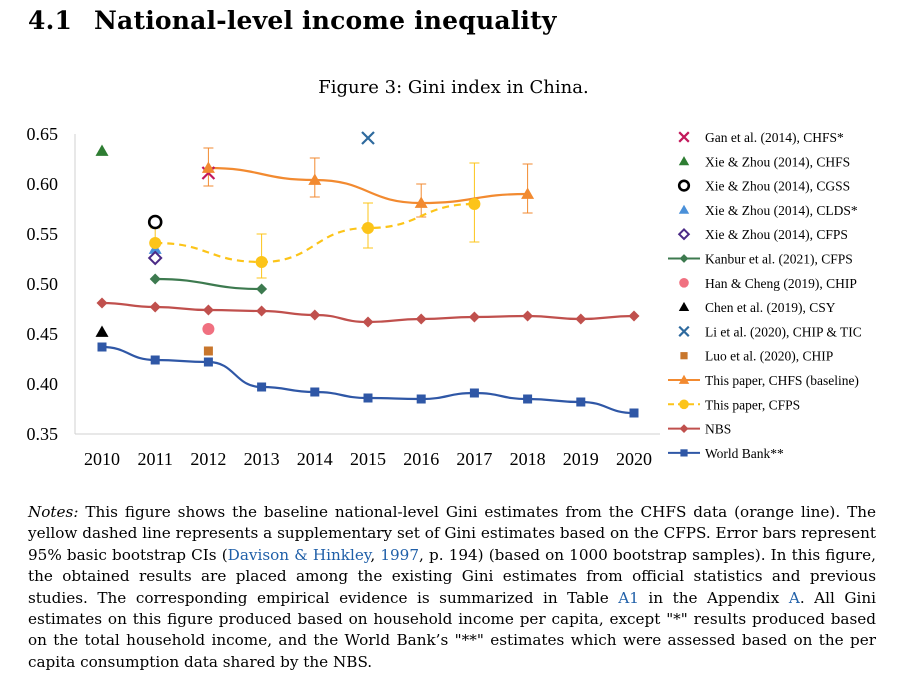 This screenshot has width=907, height=696. I want to click on figure-caption: Figure 3: Gini index in China., so click(453, 87).